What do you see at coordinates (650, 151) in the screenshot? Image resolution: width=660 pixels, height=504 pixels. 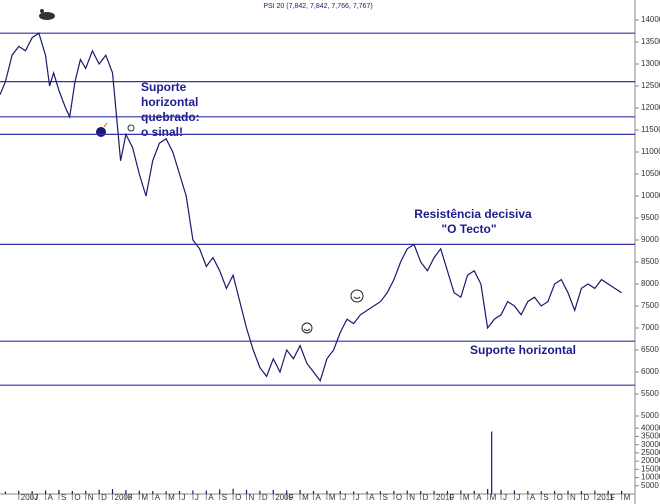 I see `y-tick-label: 11000` at bounding box center [650, 151].